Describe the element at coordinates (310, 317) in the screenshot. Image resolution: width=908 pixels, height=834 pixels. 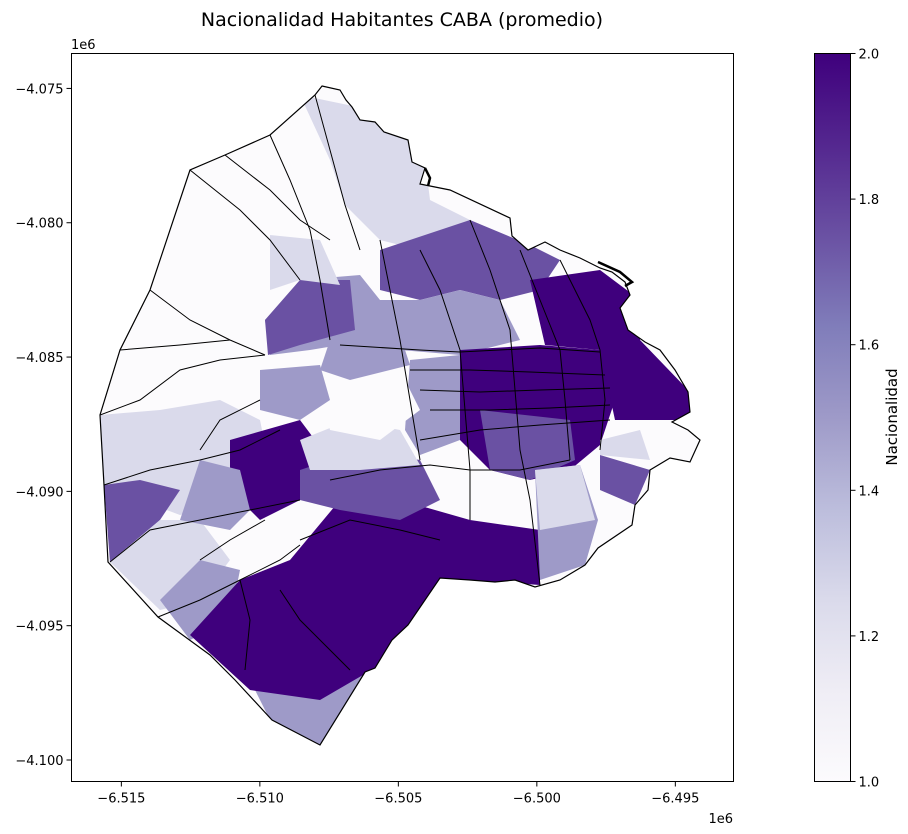
I see `region-north-west-band` at that location.